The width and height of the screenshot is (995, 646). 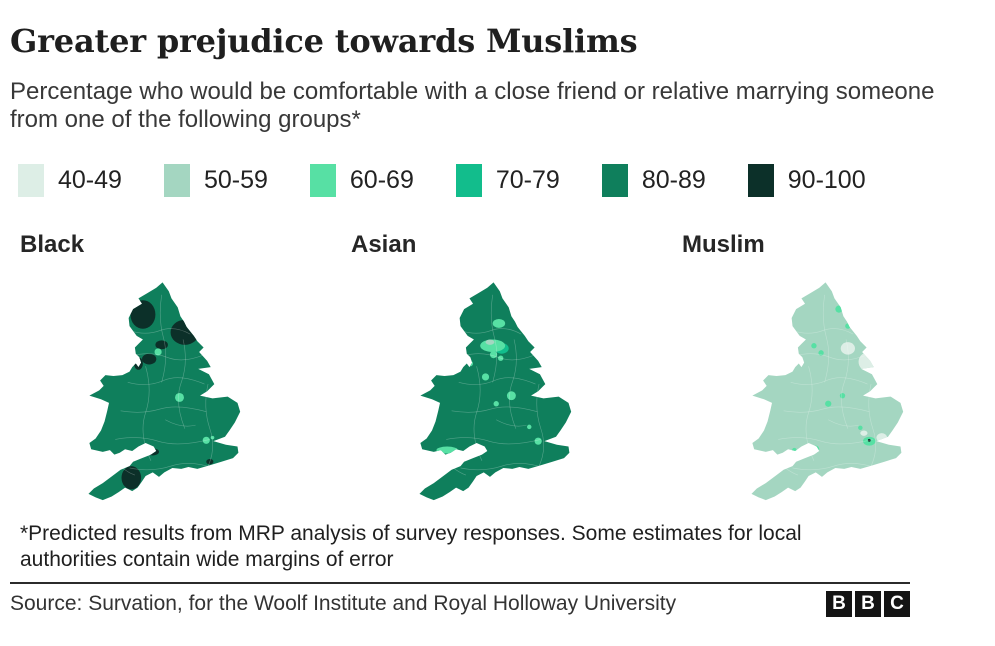 I want to click on color-legend: 40-49 50-59 60-69 70-79 80-89 90-100, so click(x=506, y=181).